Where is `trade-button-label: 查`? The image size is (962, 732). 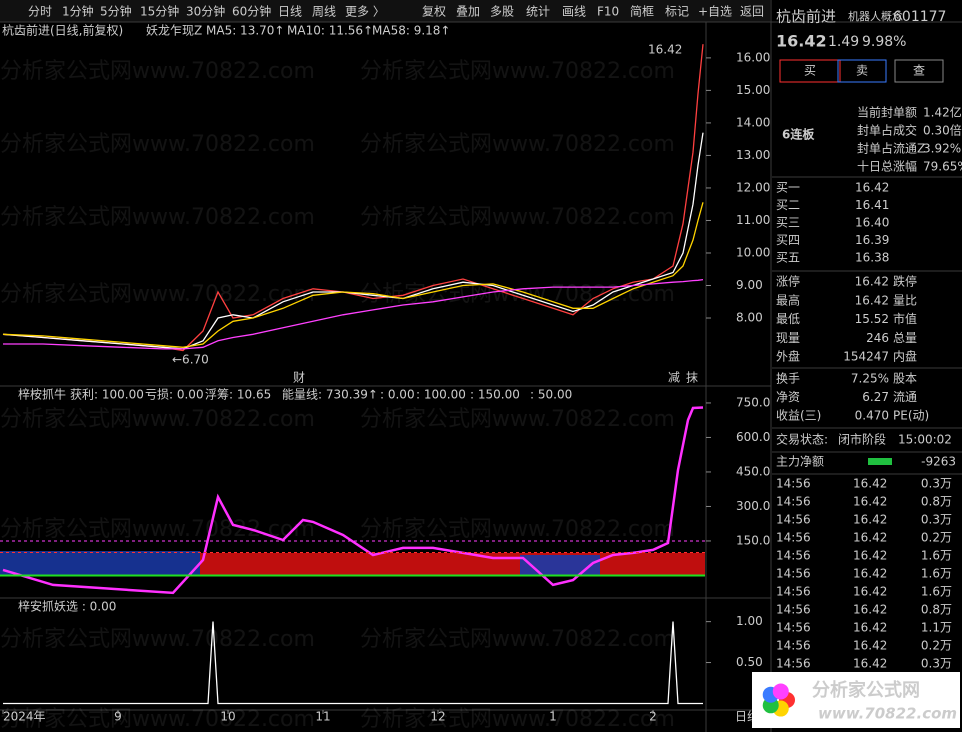
trade-button-label: 查 is located at coordinates (919, 71).